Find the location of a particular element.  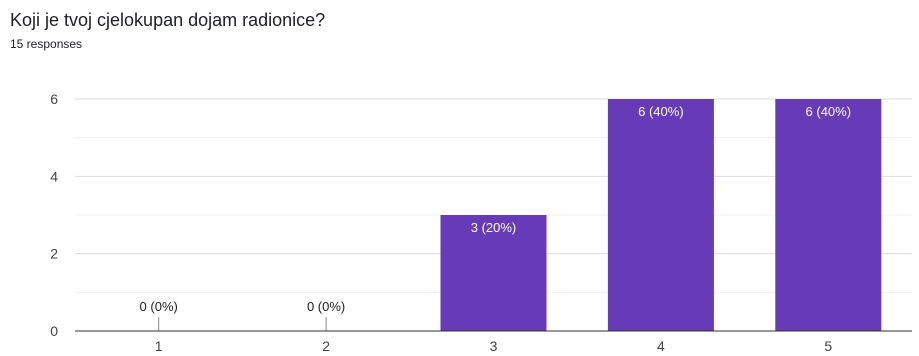

response-count: 15 responses is located at coordinates (46, 44).